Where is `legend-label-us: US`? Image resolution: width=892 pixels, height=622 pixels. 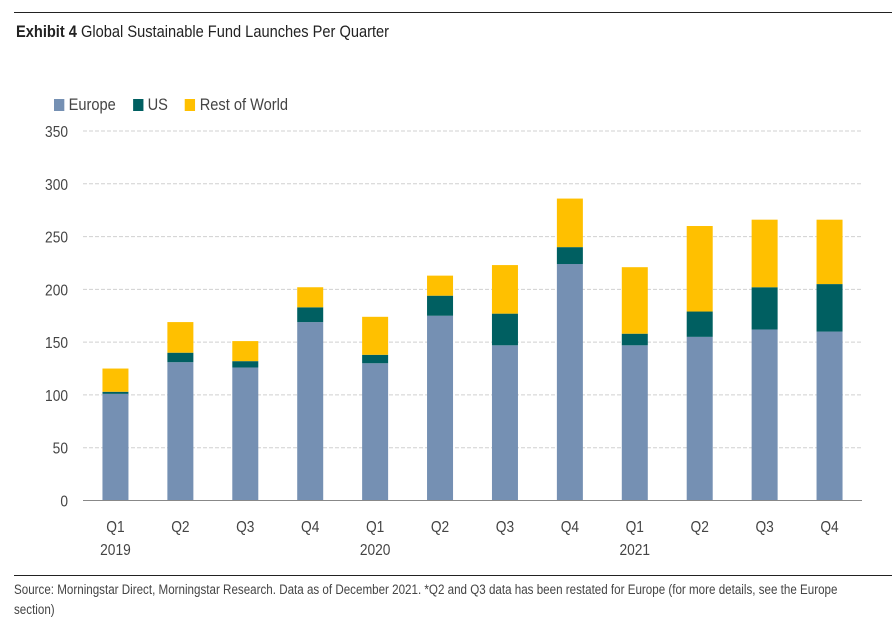 legend-label-us: US is located at coordinates (157, 104).